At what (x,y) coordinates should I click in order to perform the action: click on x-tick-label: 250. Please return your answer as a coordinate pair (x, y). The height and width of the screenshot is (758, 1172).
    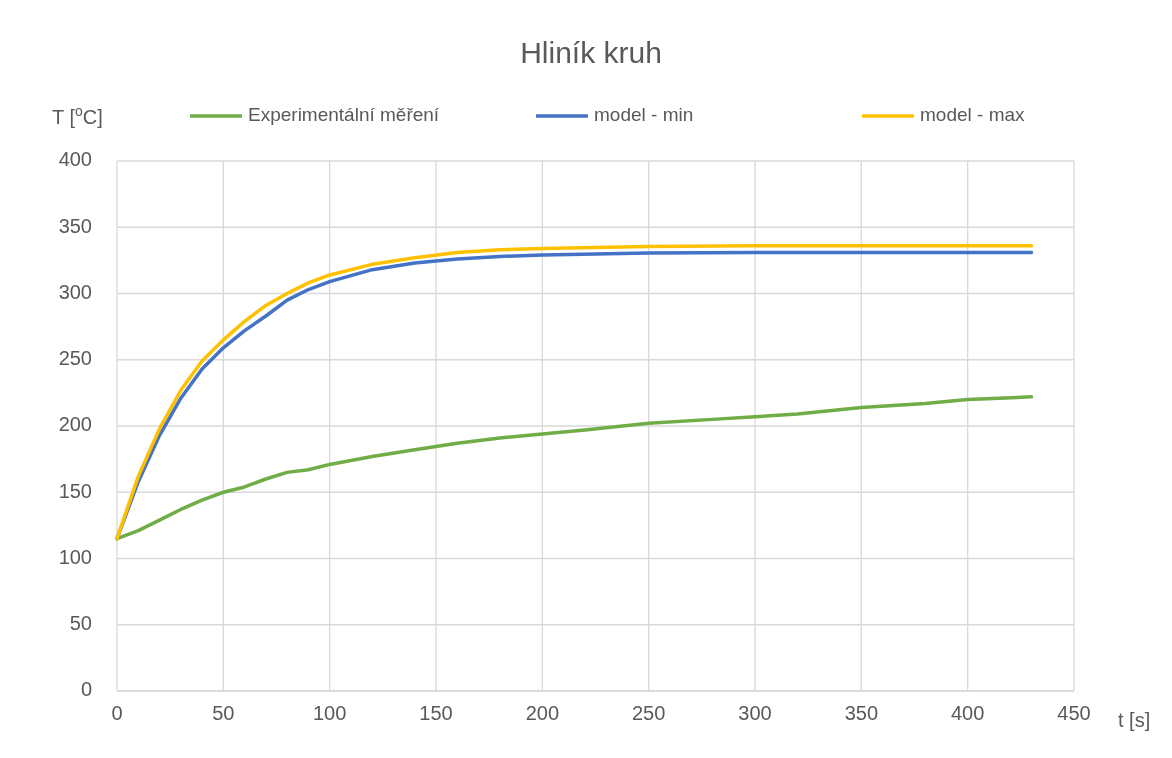
    Looking at the image, I should click on (648, 713).